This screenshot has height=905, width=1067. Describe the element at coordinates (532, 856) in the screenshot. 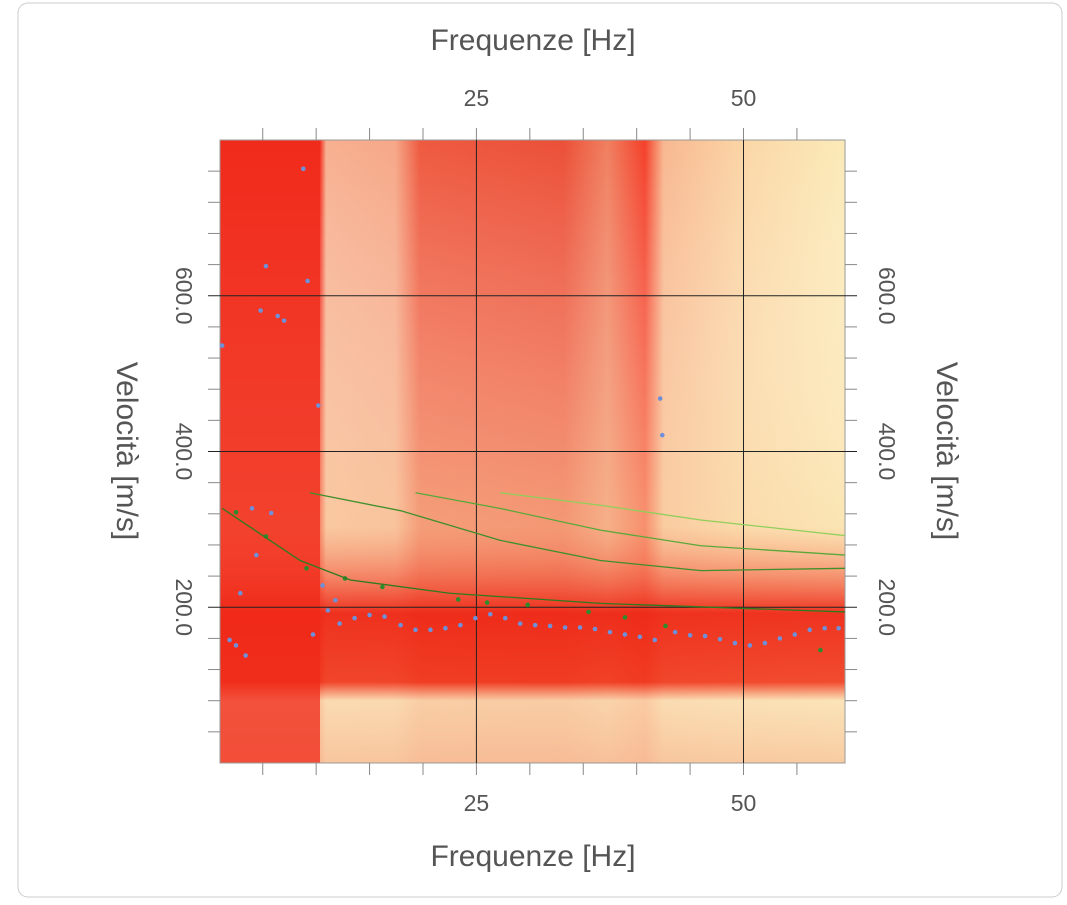

I see `x-axis-title: Frequenze [Hz]` at that location.